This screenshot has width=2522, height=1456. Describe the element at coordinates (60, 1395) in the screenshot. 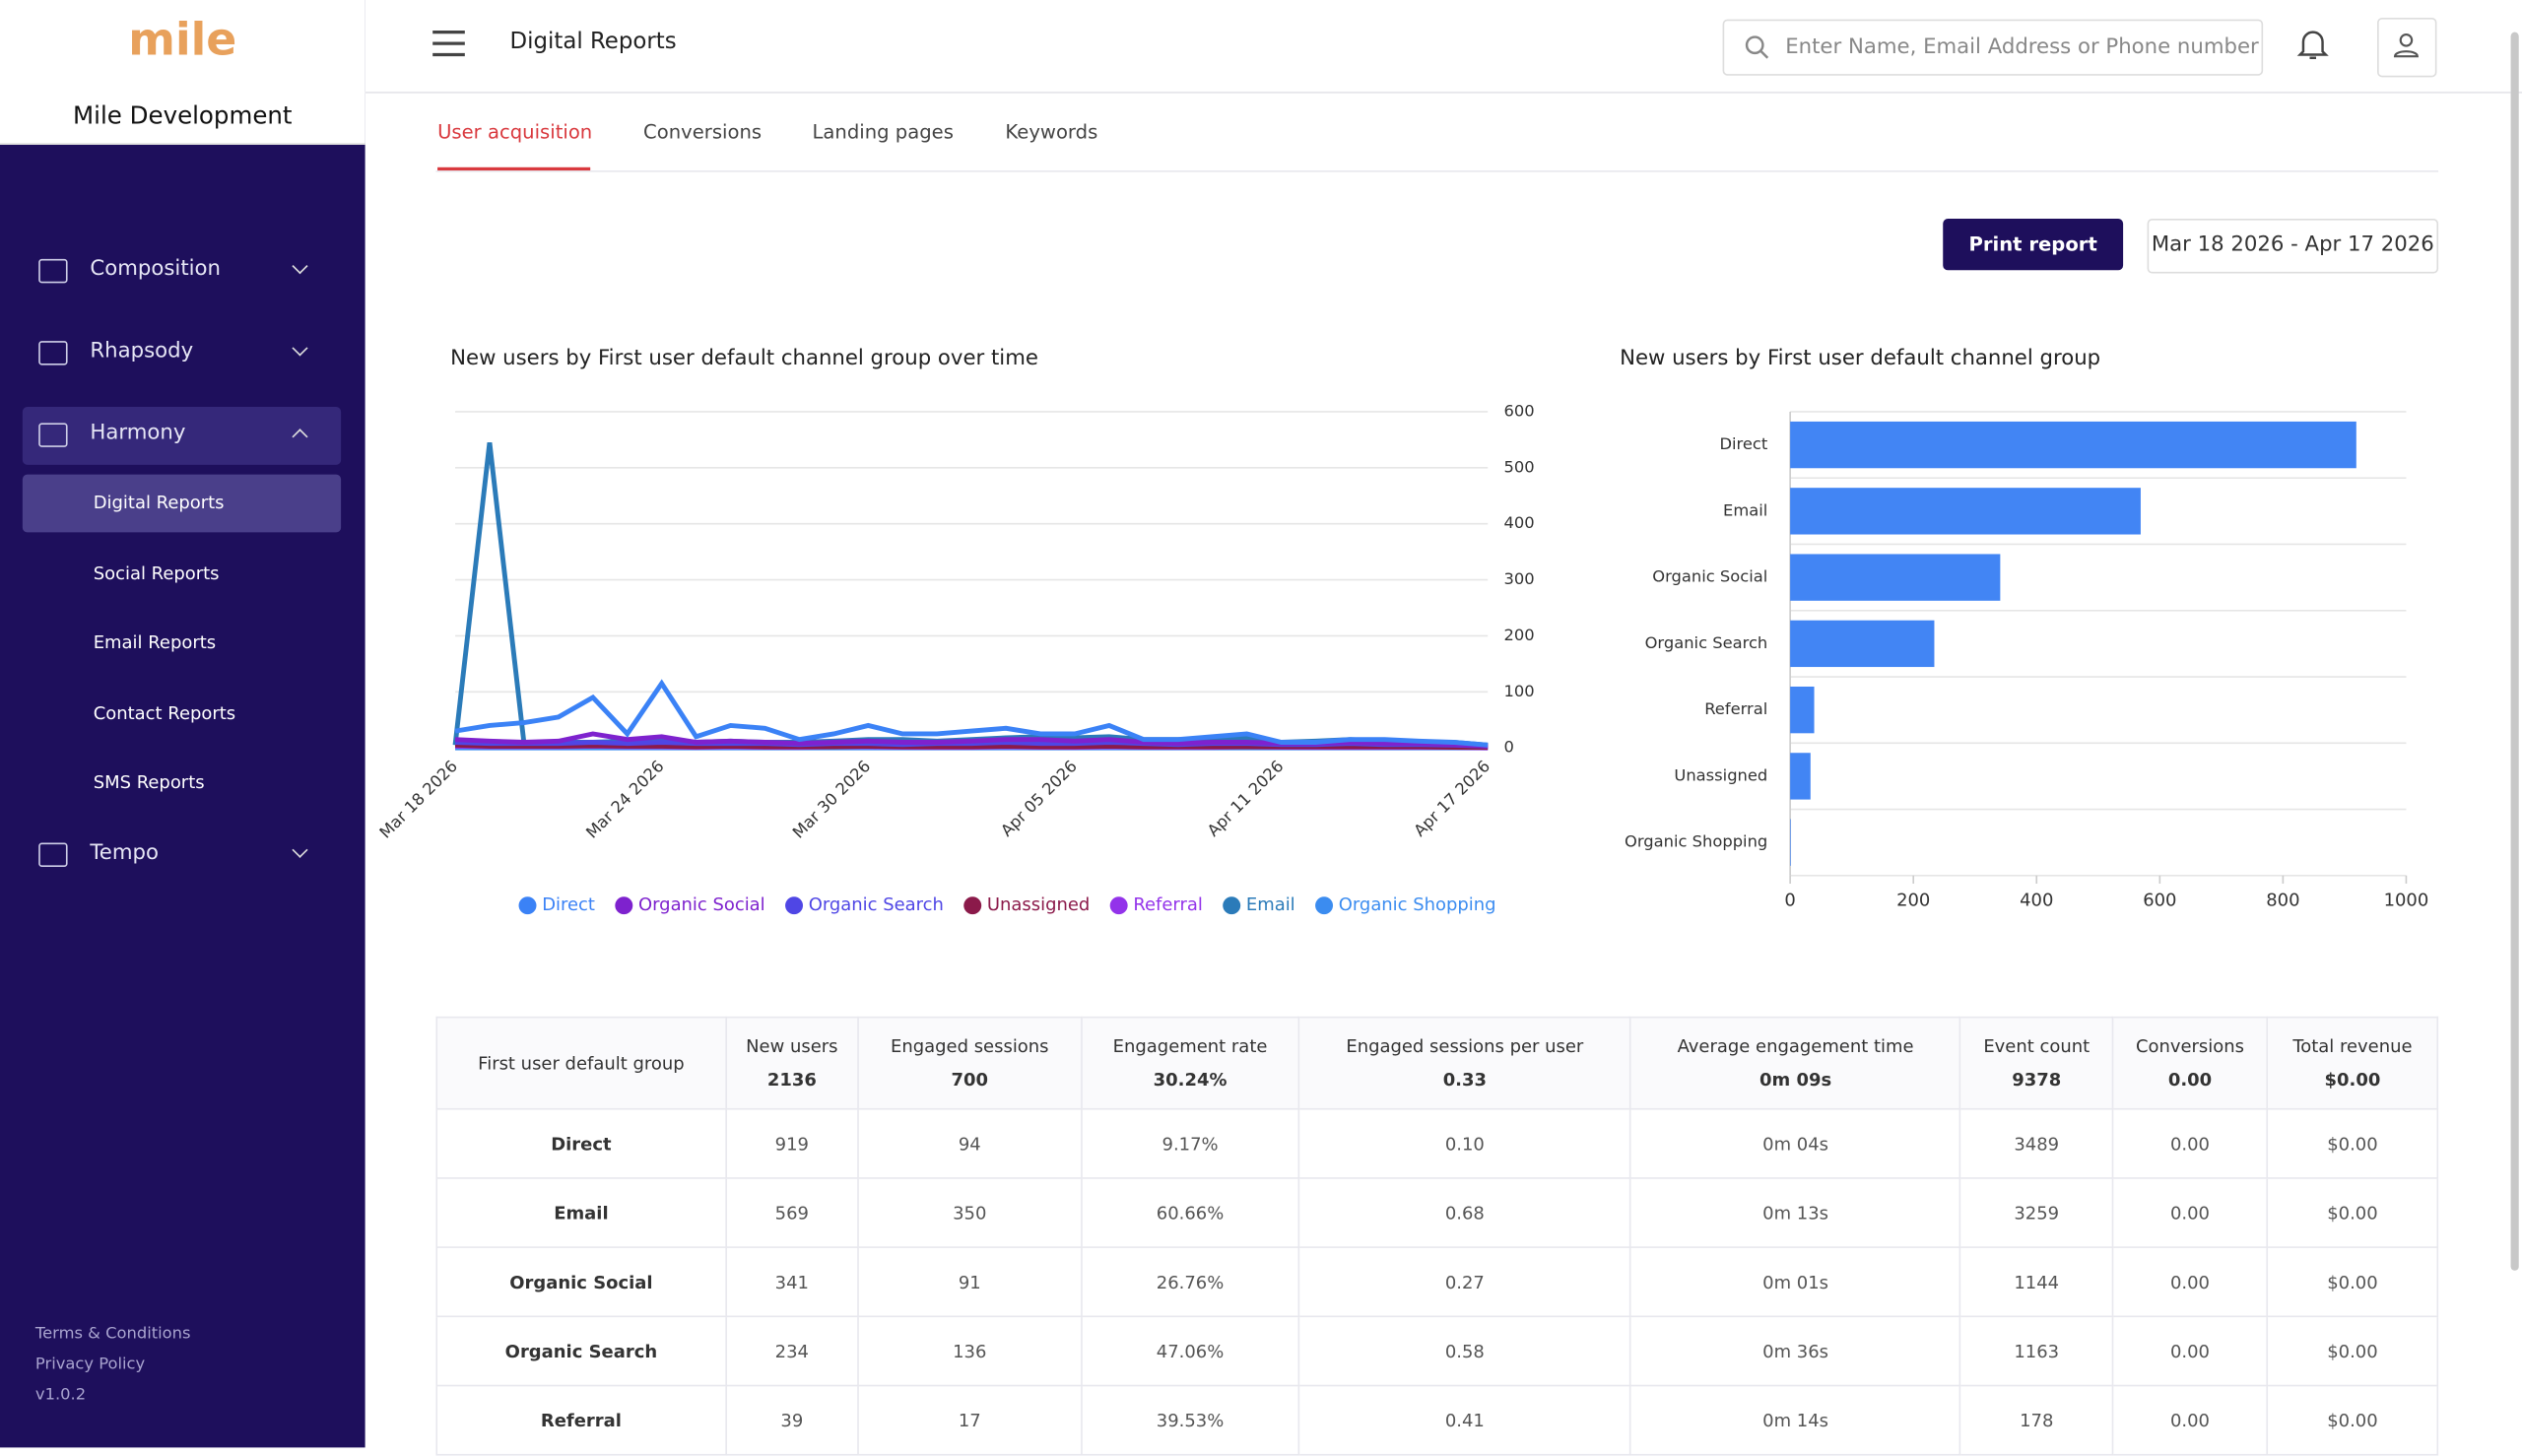

I see `version: v1.0.2` at that location.